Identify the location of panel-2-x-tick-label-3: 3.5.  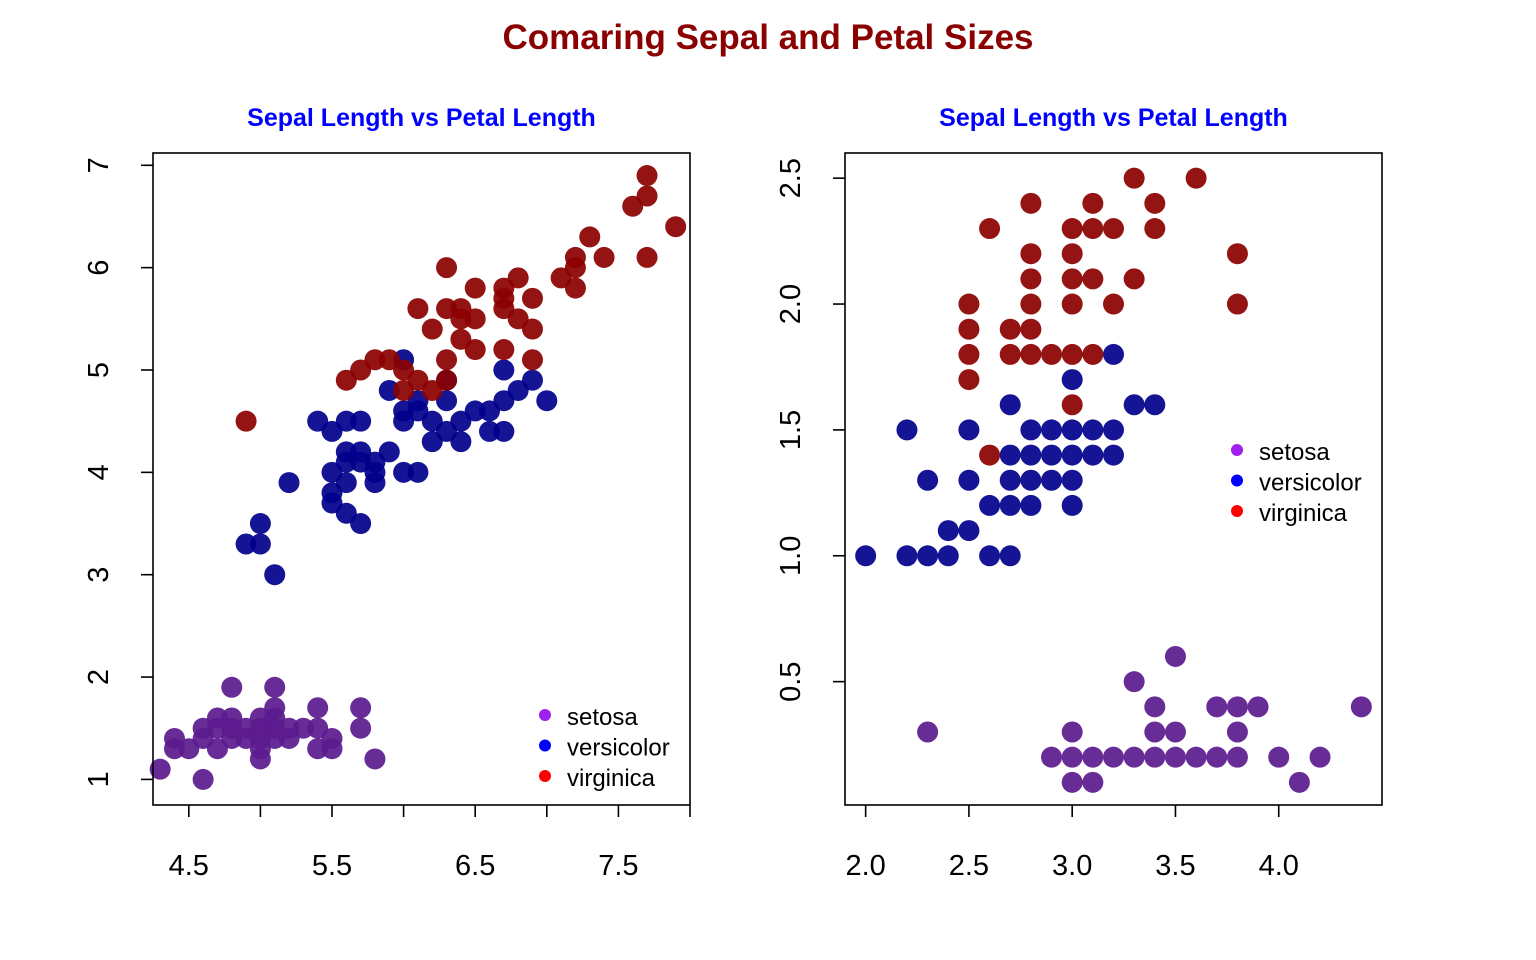
(1175, 866).